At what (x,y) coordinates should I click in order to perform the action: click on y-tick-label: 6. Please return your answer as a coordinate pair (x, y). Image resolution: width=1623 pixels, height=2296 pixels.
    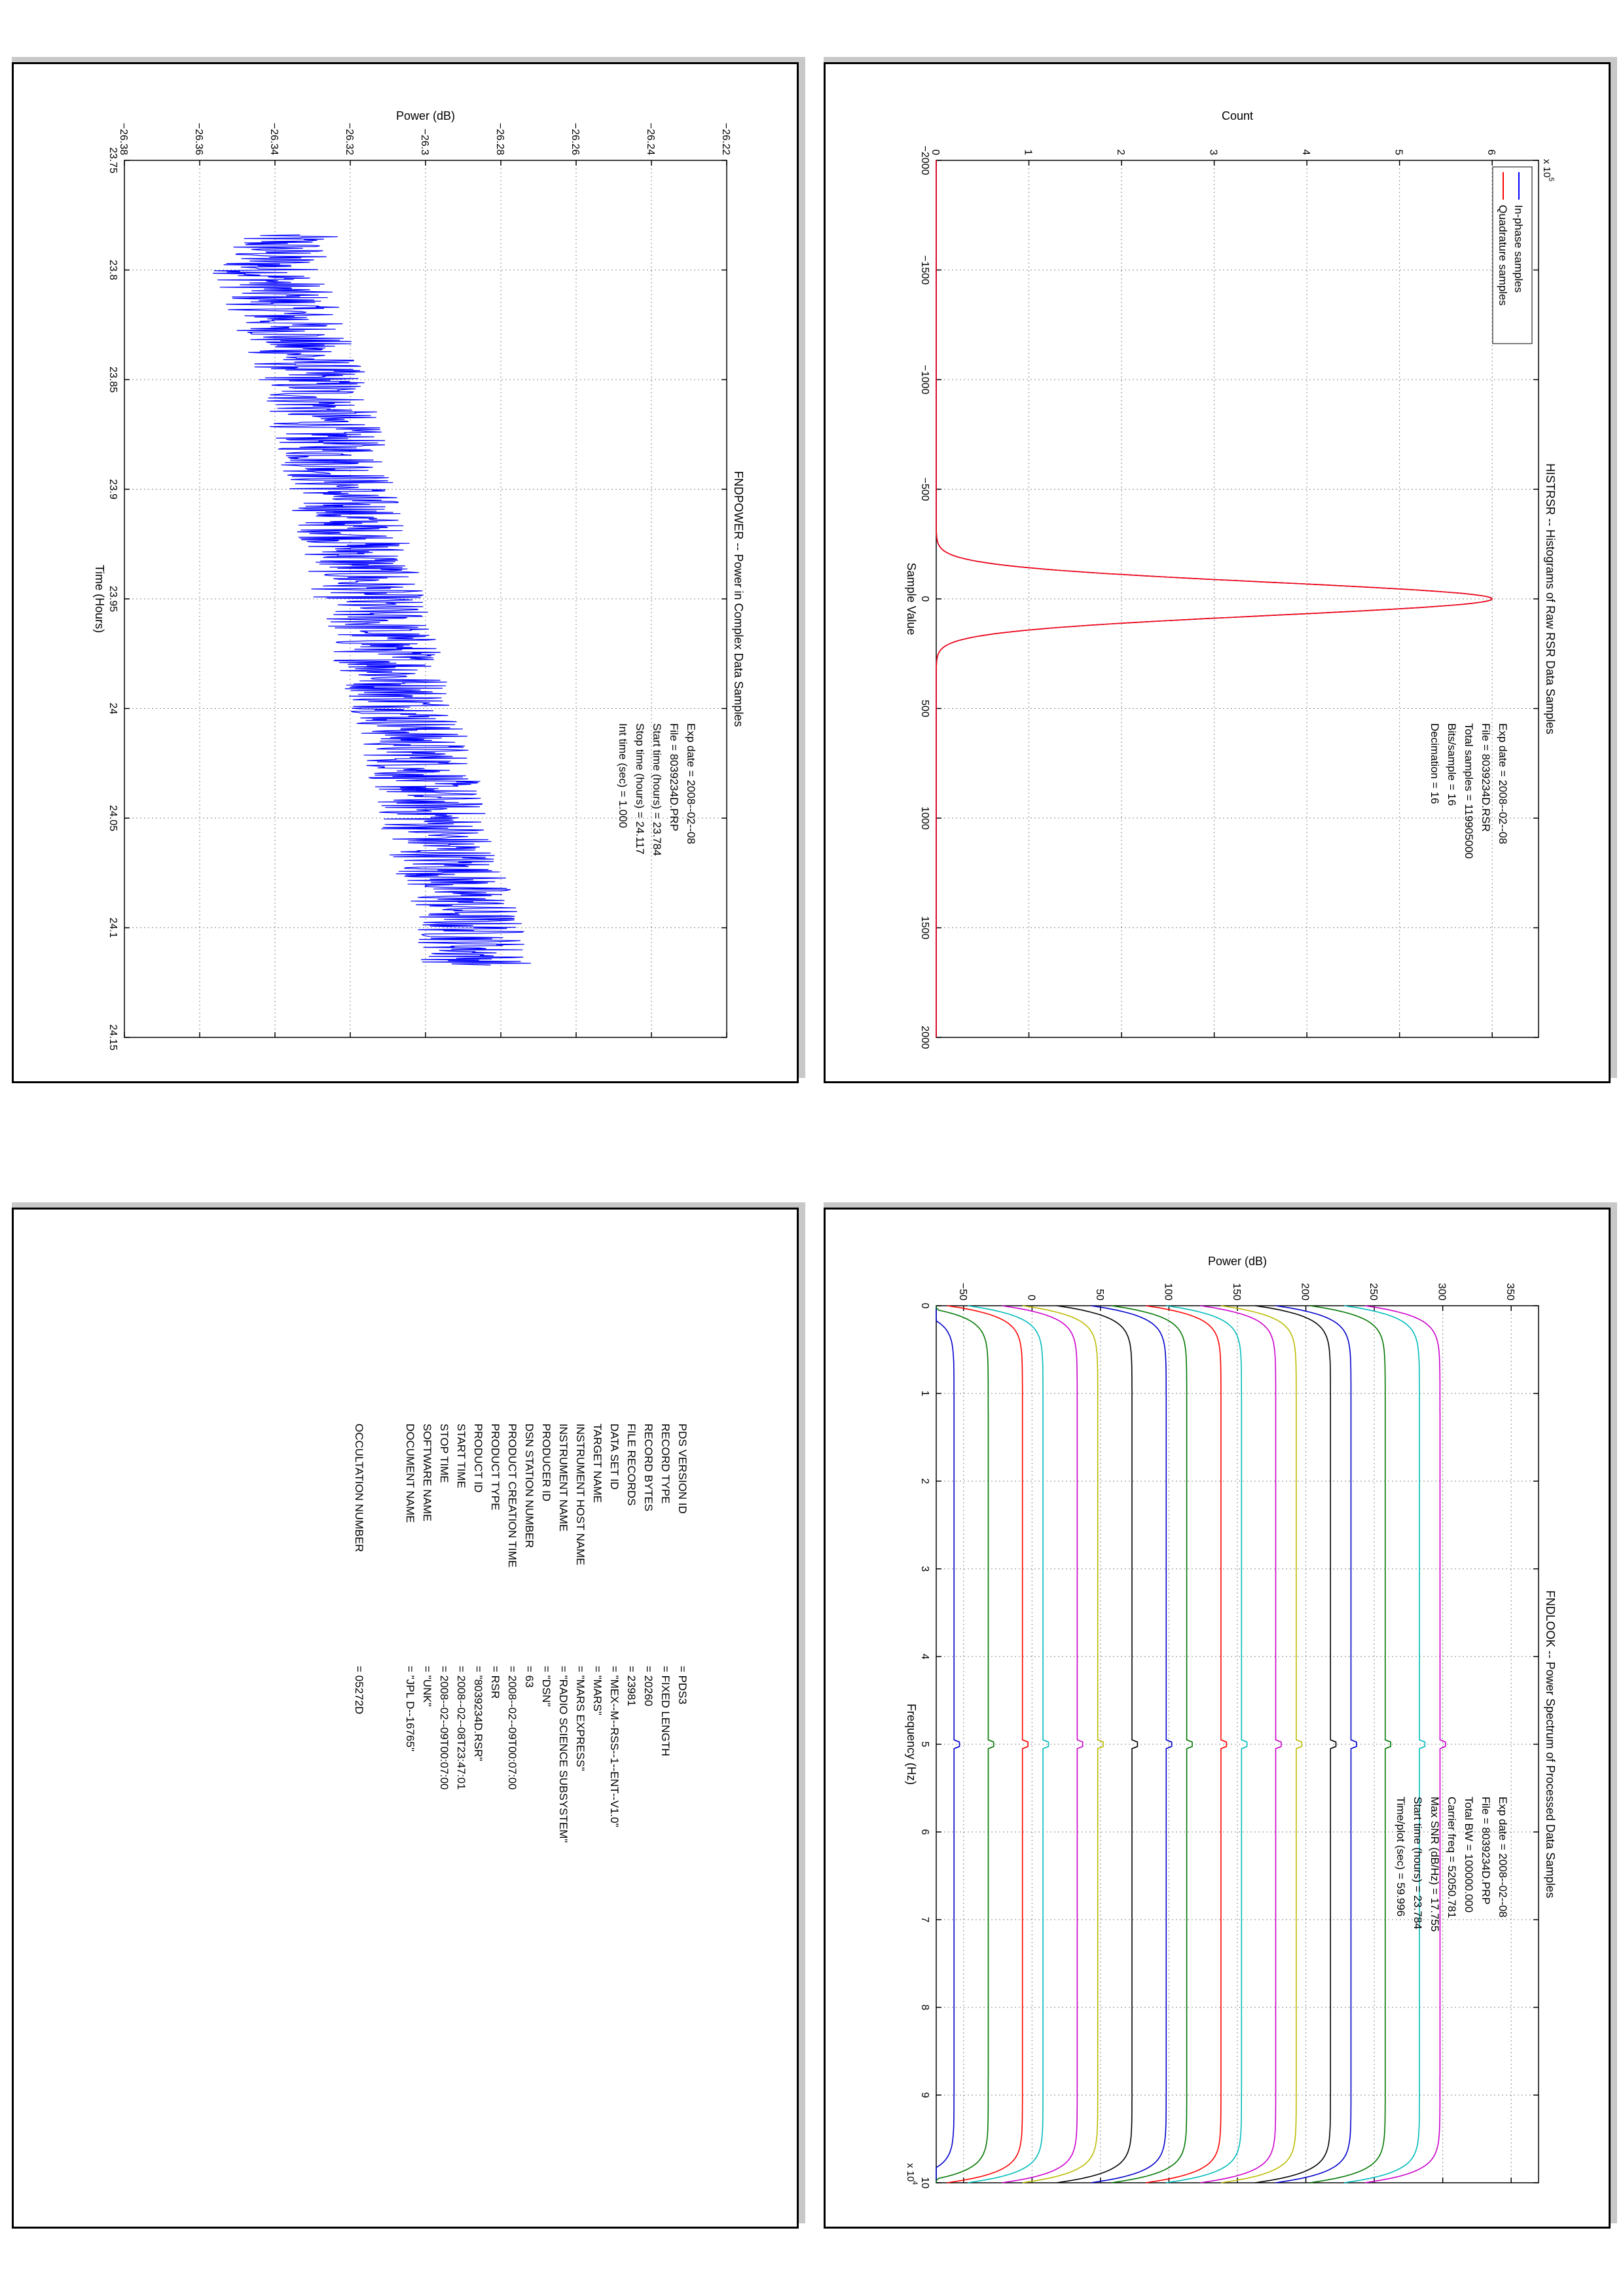
    Looking at the image, I should click on (1491, 152).